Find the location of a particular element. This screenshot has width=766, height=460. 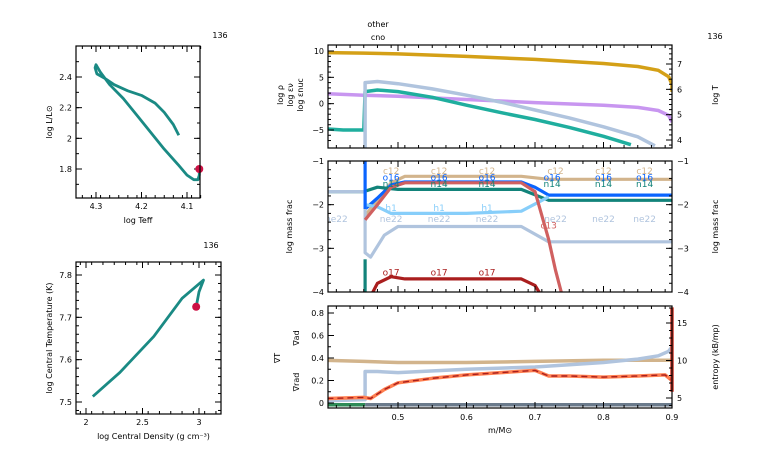

y-right-label: log mass frac is located at coordinates (715, 227).